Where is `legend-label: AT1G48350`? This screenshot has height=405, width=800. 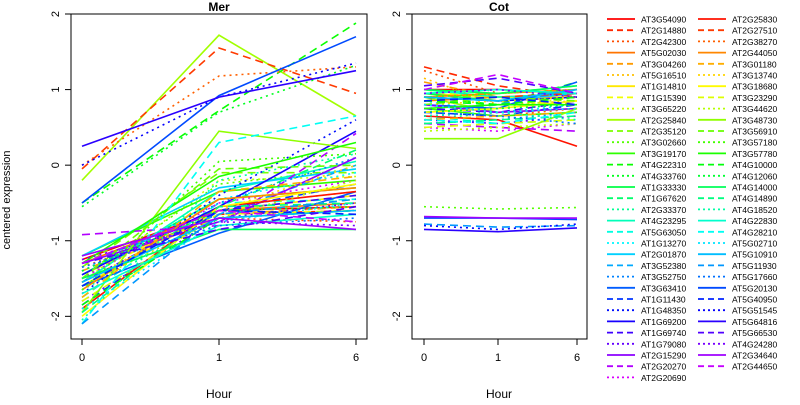 legend-label: AT1G48350 is located at coordinates (663, 311).